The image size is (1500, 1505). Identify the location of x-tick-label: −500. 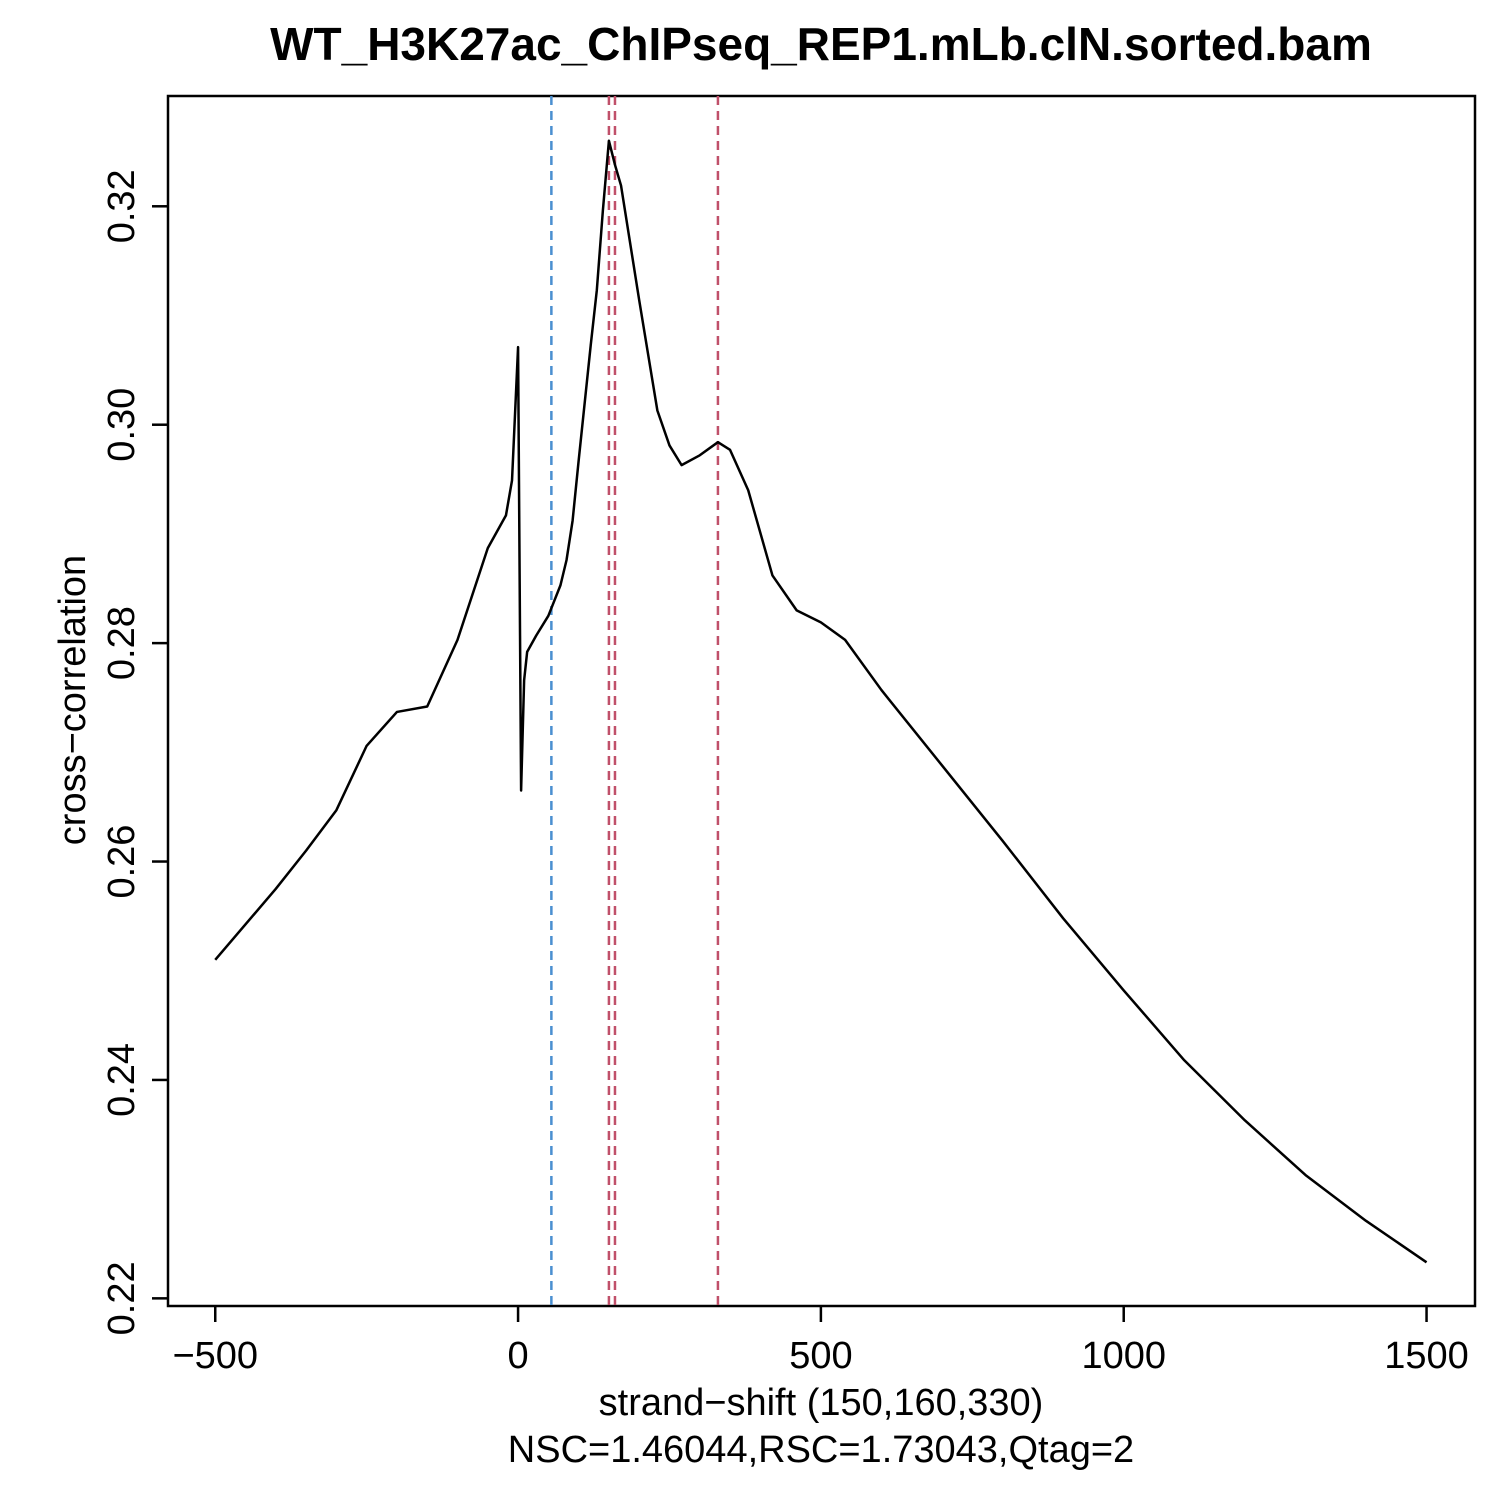
(215, 1356).